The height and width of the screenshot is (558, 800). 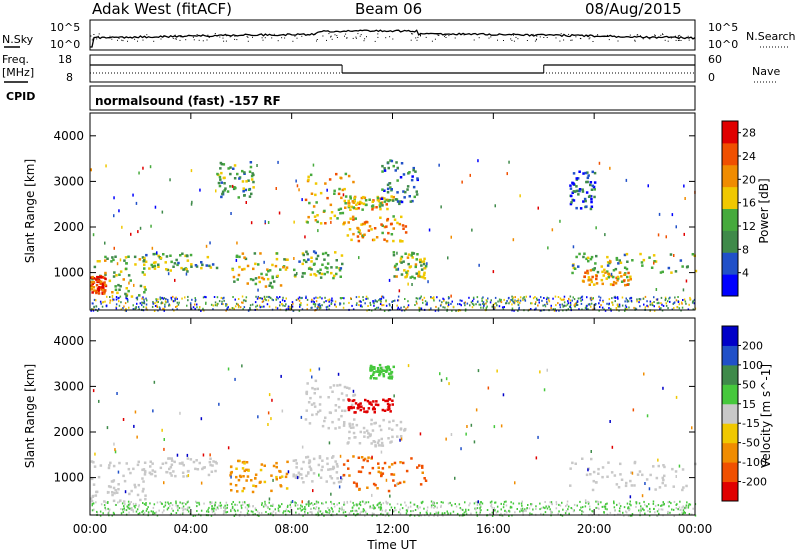 What do you see at coordinates (749, 203) in the screenshot?
I see `colorbar-tick-label: 16` at bounding box center [749, 203].